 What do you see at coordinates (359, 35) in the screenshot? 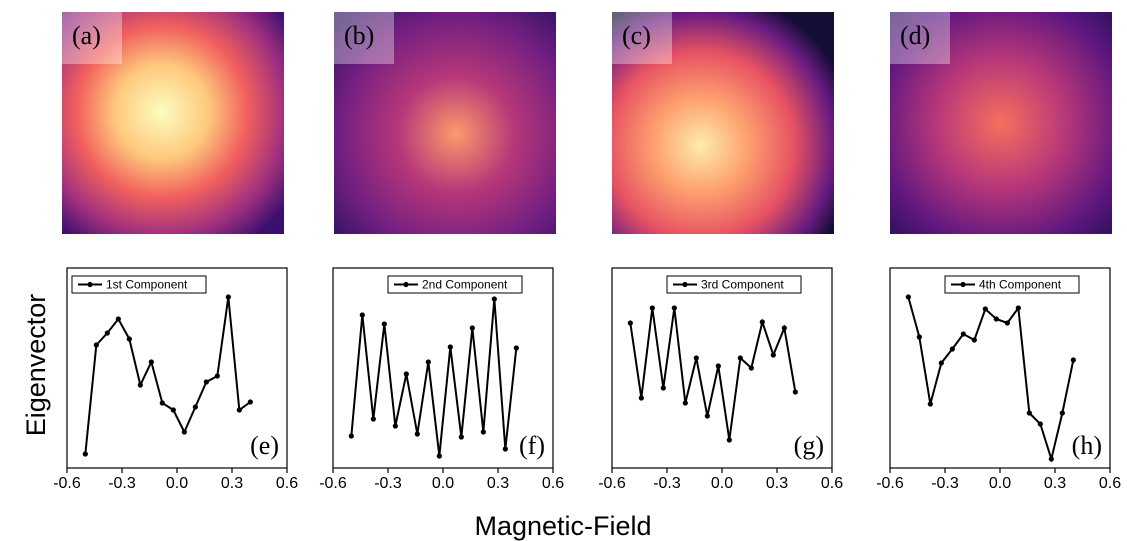
I see `panel-label: (b)` at bounding box center [359, 35].